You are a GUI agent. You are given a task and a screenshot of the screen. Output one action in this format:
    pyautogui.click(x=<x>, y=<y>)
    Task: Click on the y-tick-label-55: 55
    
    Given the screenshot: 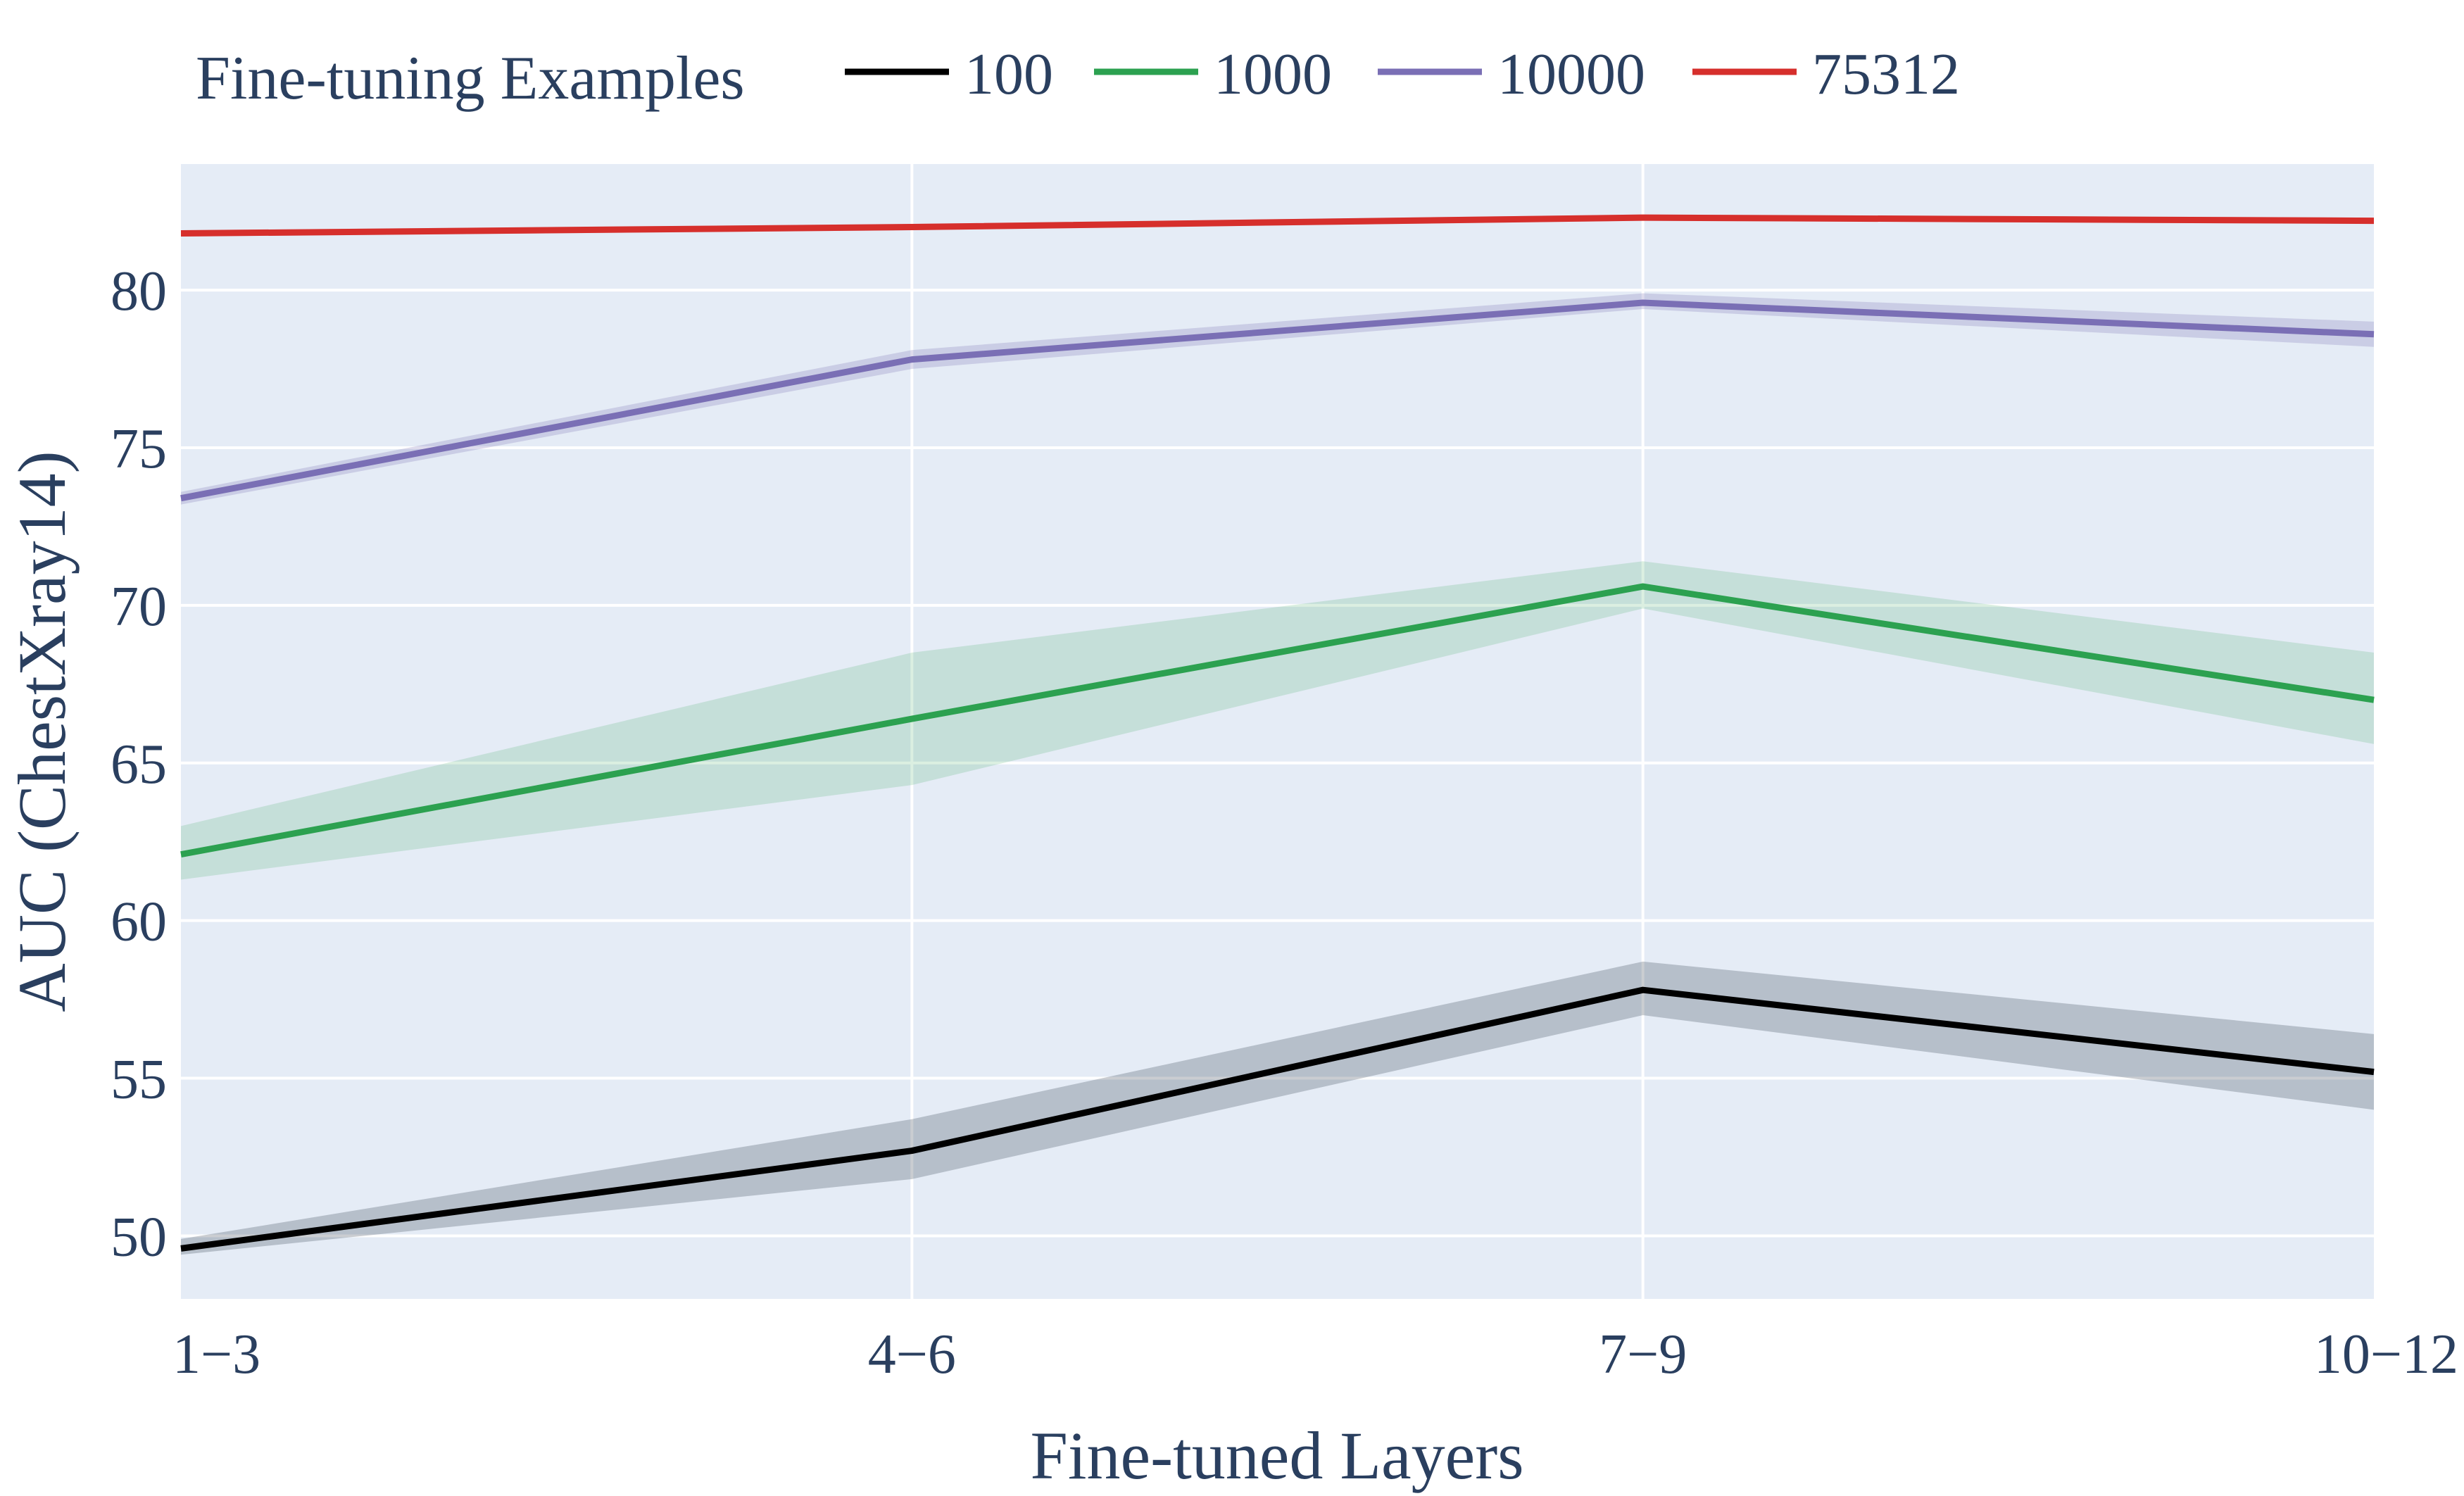 What is the action you would take?
    pyautogui.click(x=139, y=1080)
    